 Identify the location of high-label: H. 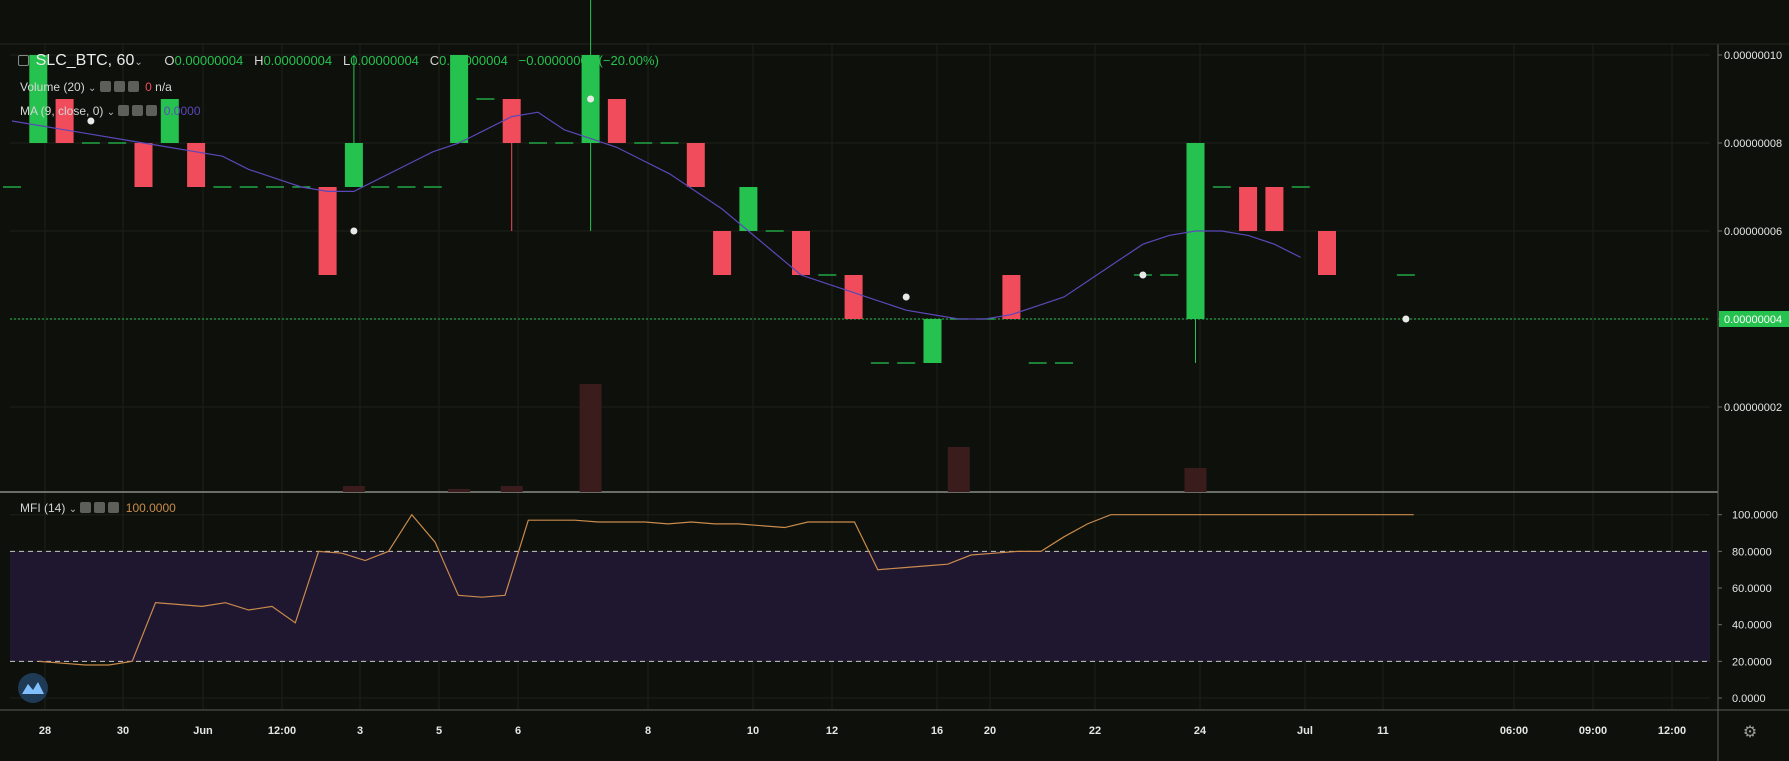
(259, 60).